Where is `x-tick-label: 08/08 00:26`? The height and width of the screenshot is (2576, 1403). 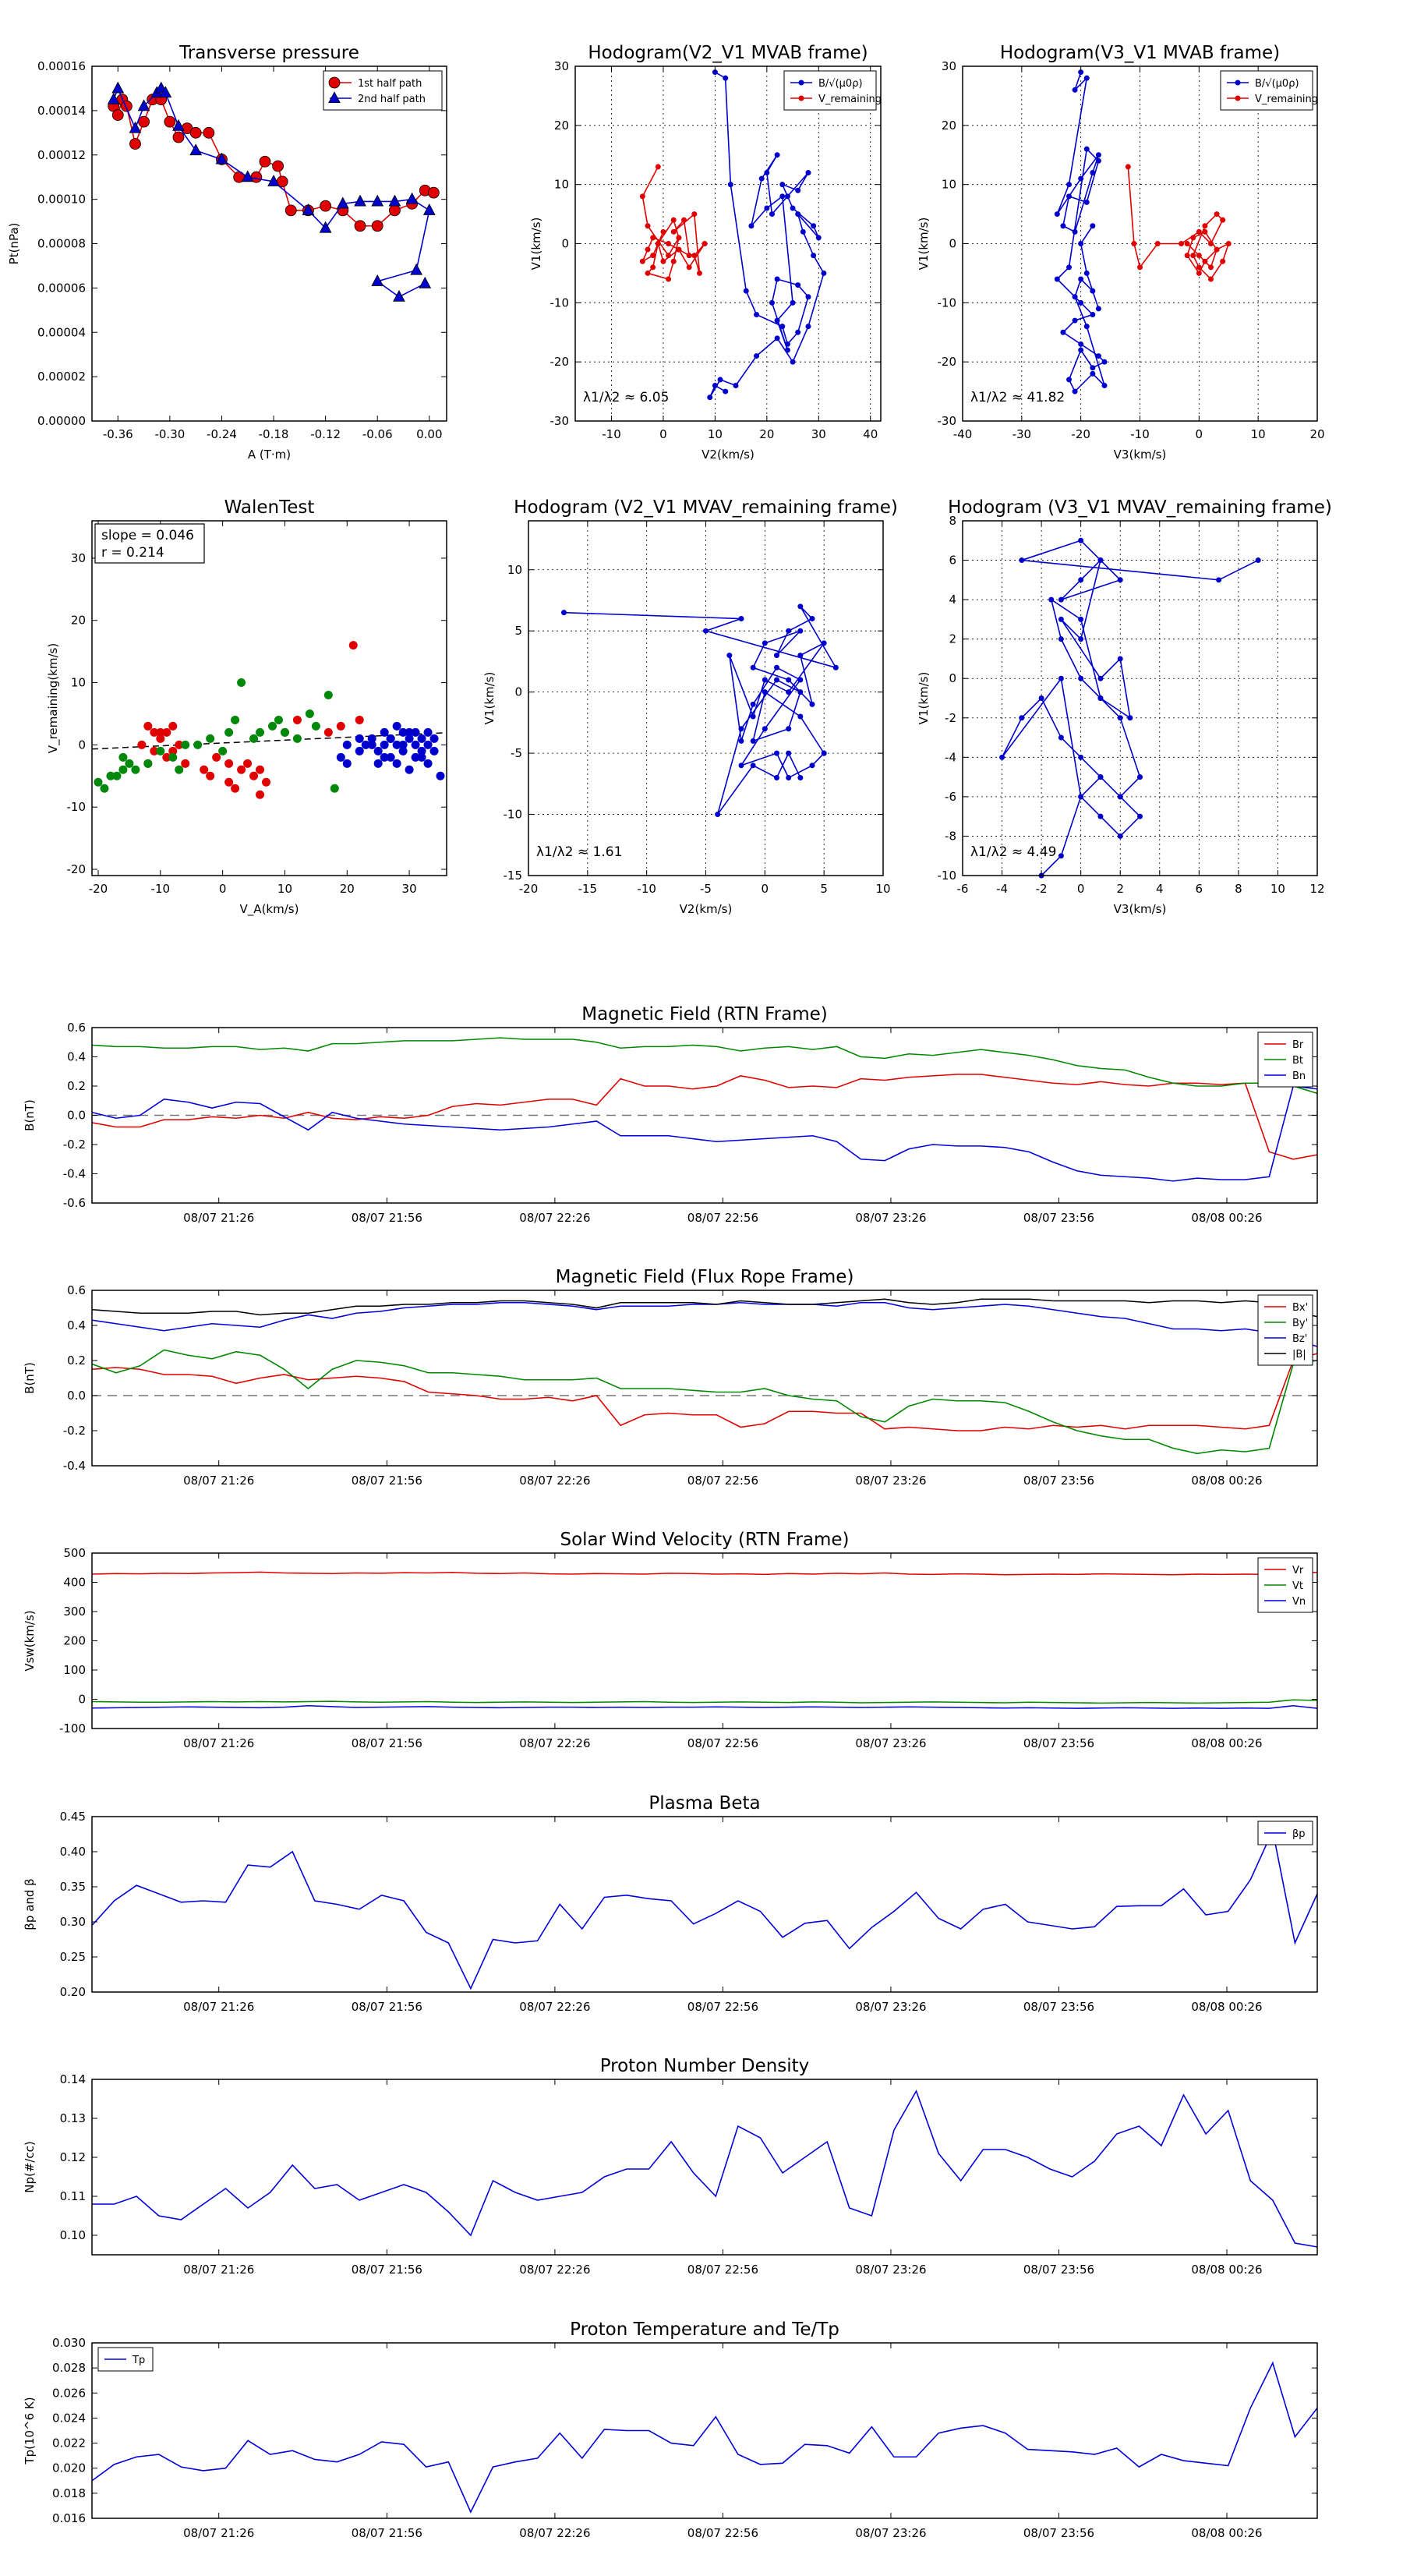
x-tick-label: 08/08 00:26 is located at coordinates (1226, 1218).